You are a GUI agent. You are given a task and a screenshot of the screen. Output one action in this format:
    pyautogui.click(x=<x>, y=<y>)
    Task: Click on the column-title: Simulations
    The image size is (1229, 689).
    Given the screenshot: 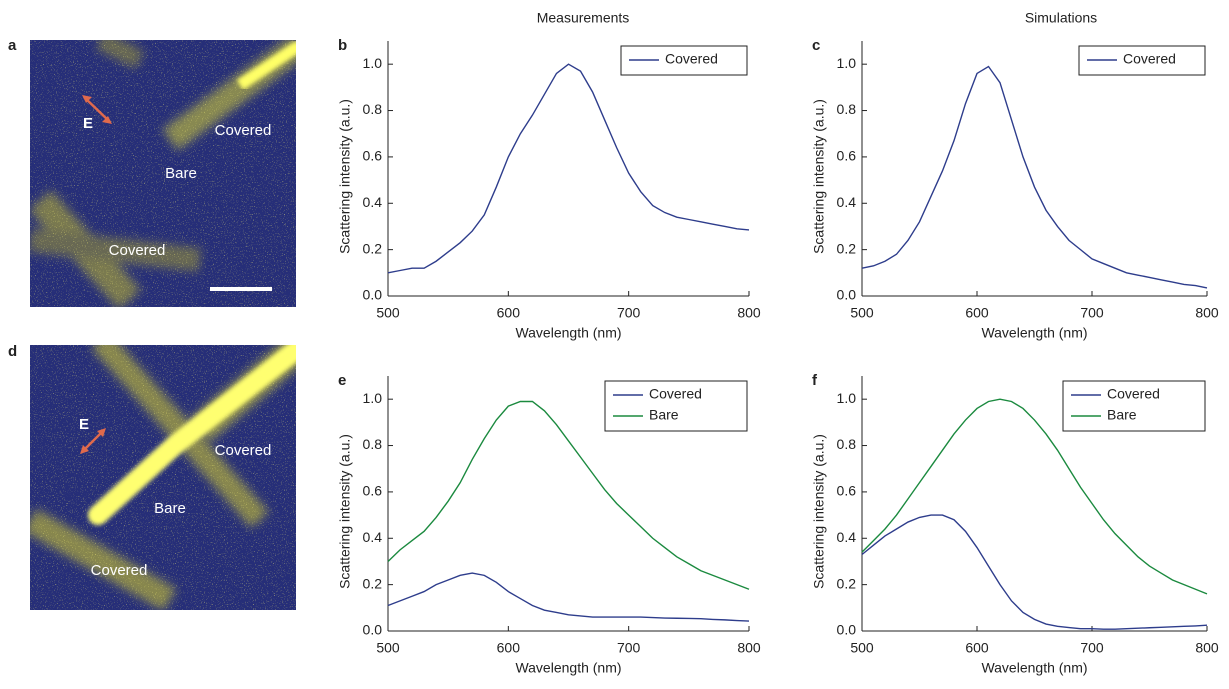 What is the action you would take?
    pyautogui.click(x=1061, y=18)
    